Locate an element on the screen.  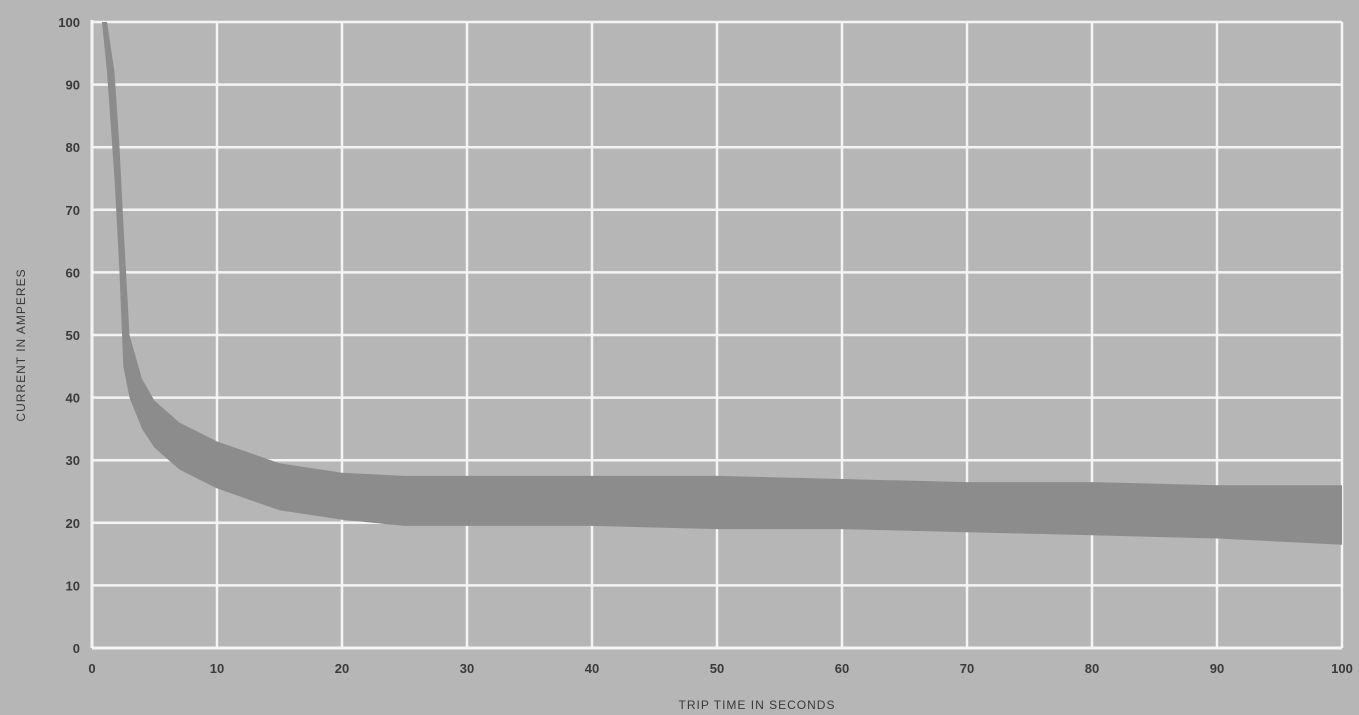
y-tick-label-70: 70 is located at coordinates (73, 210).